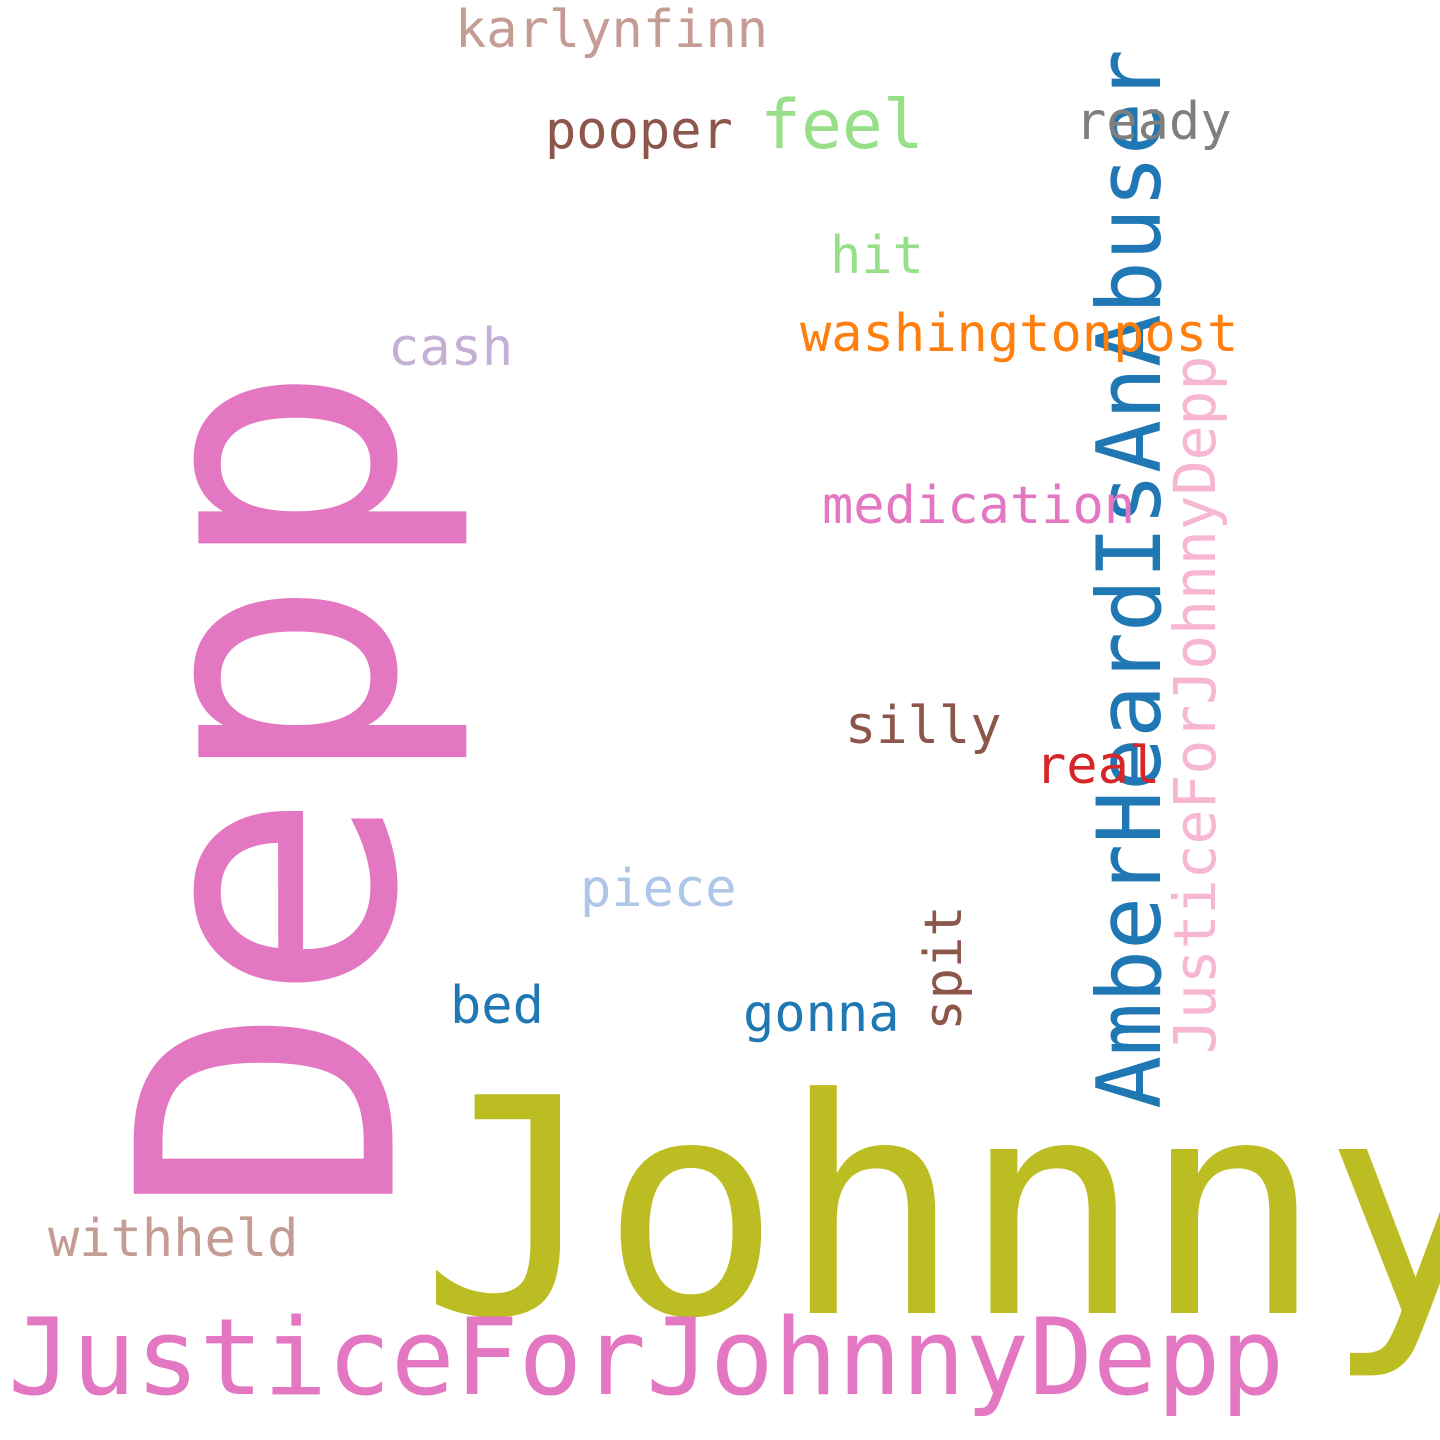 The width and height of the screenshot is (1440, 1440). I want to click on word-gonna: gonna, so click(821, 1014).